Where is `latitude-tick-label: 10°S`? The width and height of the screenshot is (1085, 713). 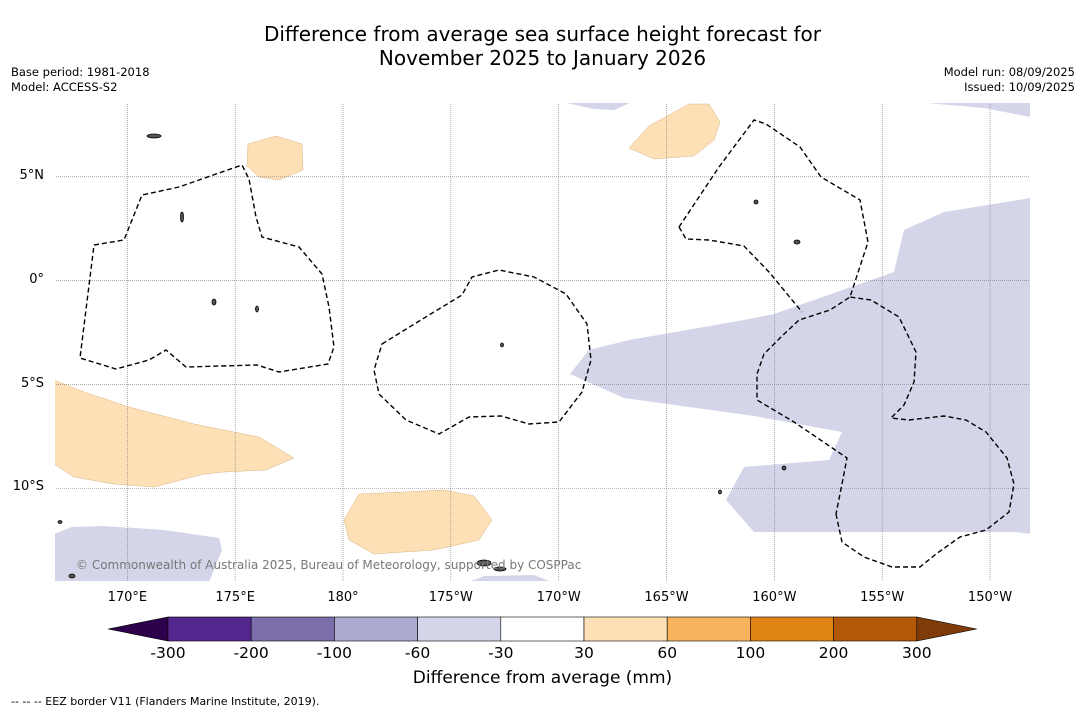
latitude-tick-label: 10°S is located at coordinates (28, 487).